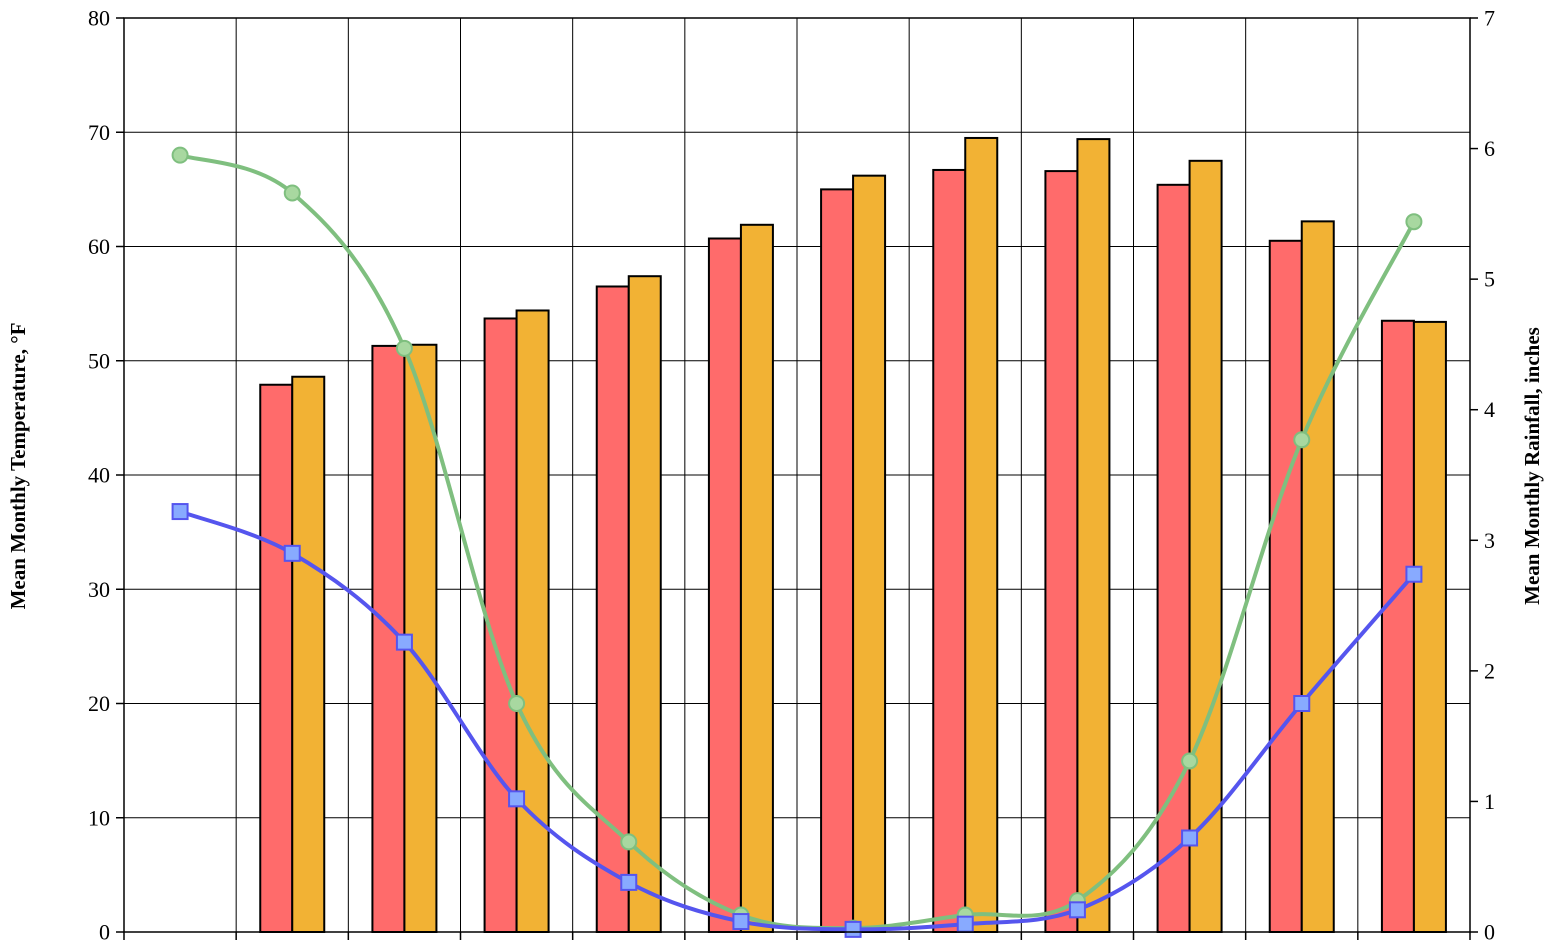  I want to click on y-tick-label: 70, so click(99, 132).